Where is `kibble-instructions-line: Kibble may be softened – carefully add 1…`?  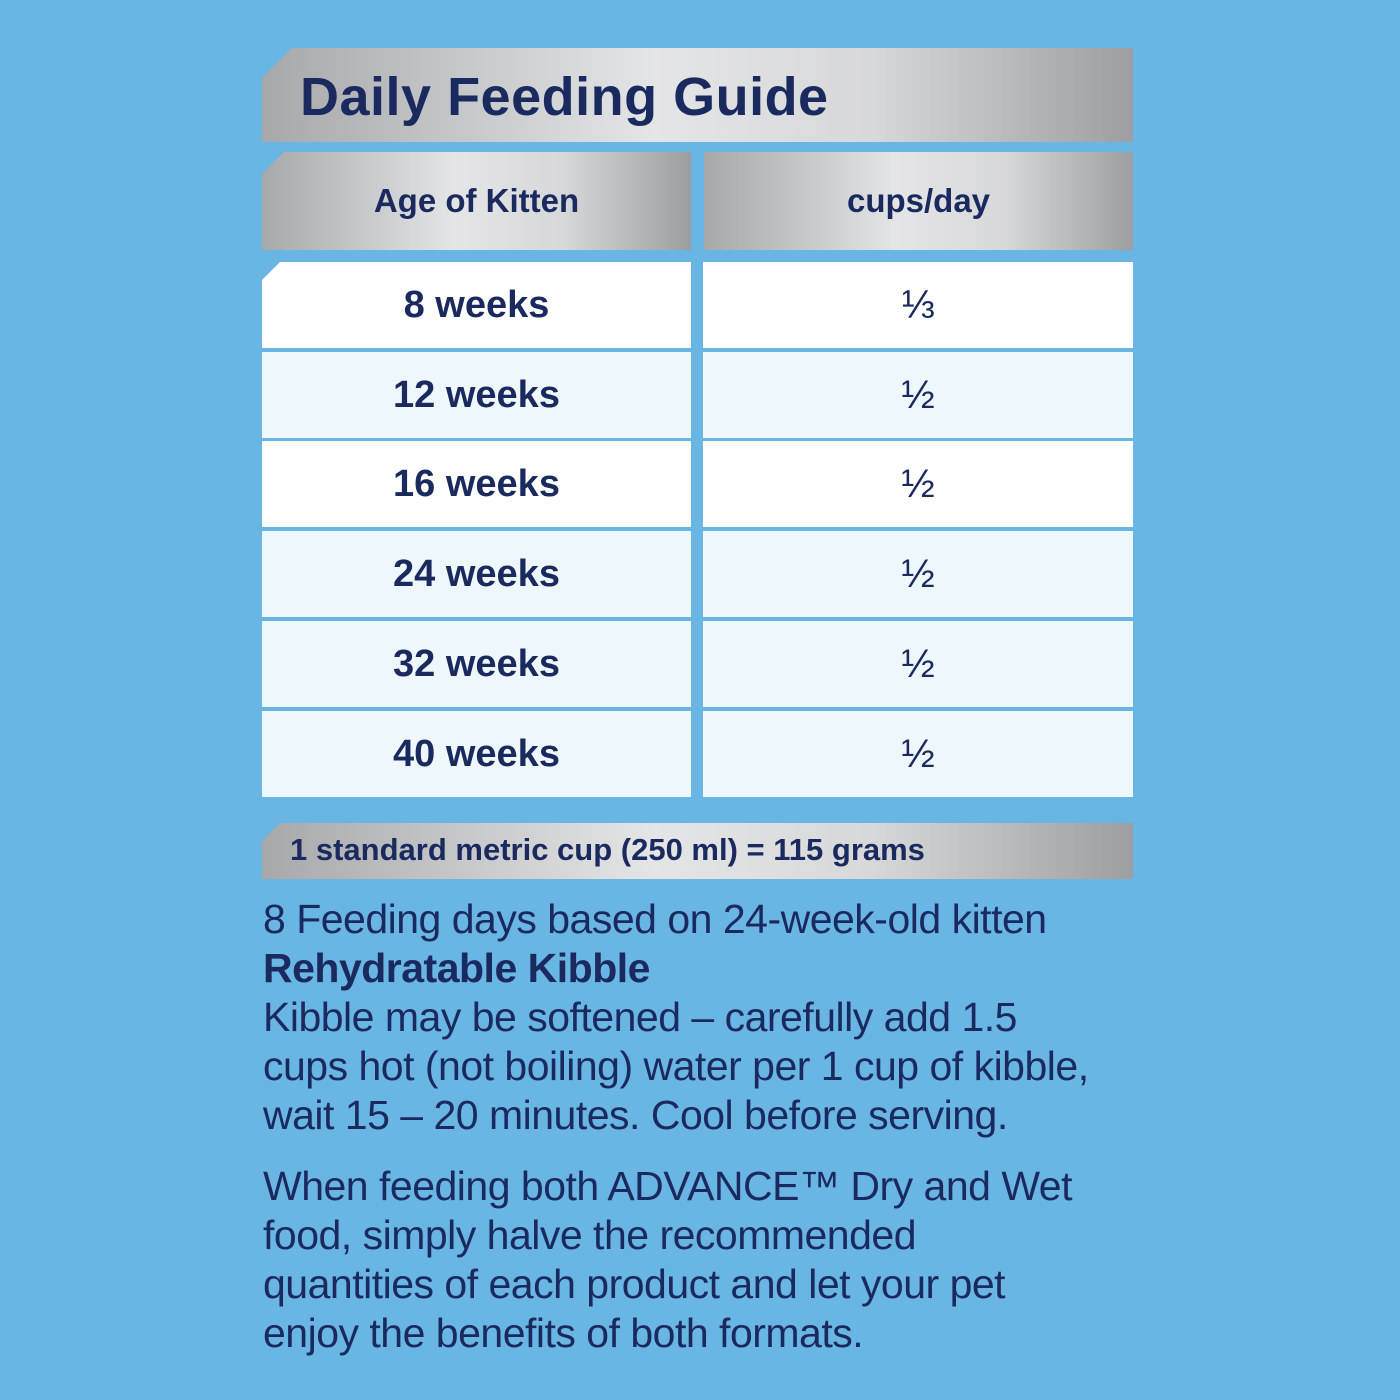
kibble-instructions-line: Kibble may be softened – carefully add 1… is located at coordinates (640, 1017).